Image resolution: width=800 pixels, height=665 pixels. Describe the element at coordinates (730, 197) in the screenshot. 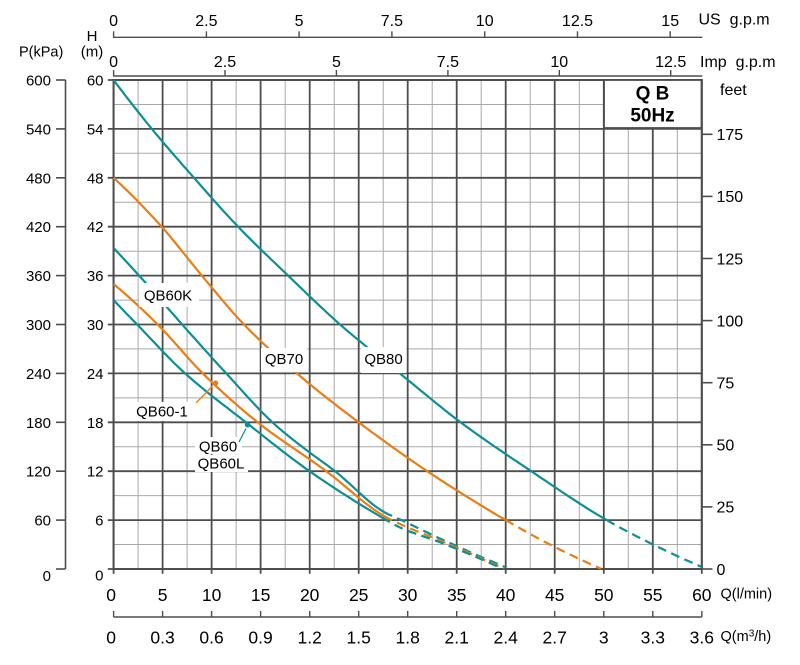

I see `svg-text: 150` at that location.